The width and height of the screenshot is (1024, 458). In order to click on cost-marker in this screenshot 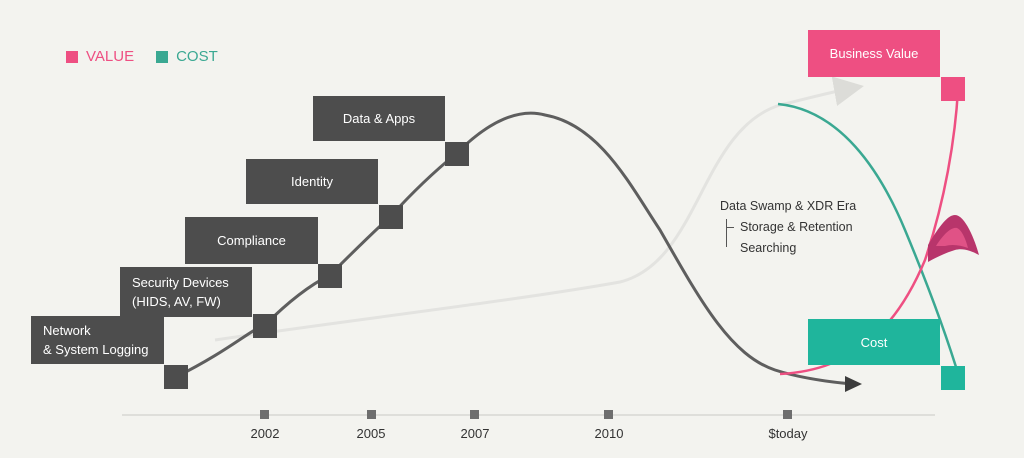, I will do `click(953, 378)`.